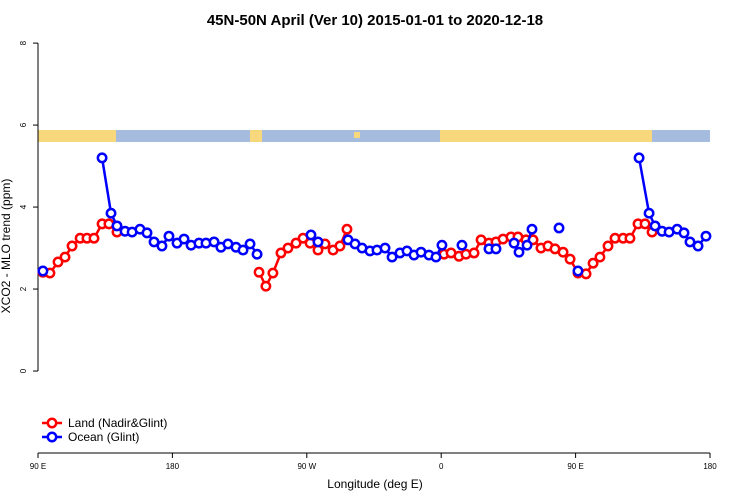  I want to click on y-tick-label: 4, so click(23, 206).